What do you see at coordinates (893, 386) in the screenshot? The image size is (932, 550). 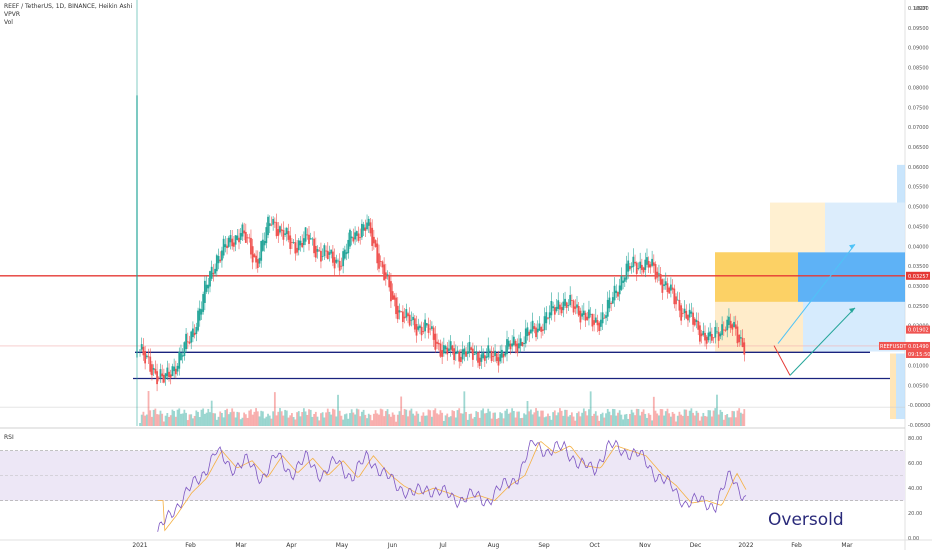 I see `zone-yellow-low` at bounding box center [893, 386].